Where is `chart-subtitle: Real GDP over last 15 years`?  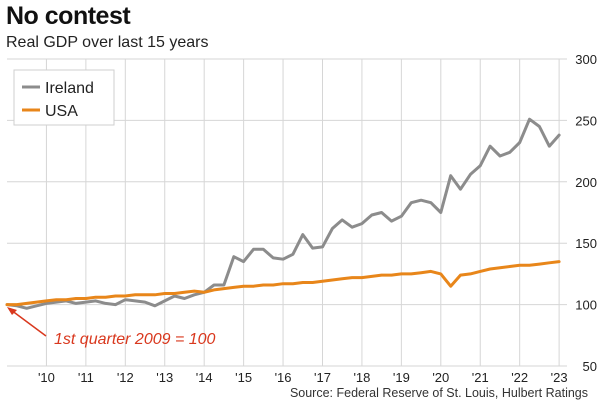 chart-subtitle: Real GDP over last 15 years is located at coordinates (107, 42).